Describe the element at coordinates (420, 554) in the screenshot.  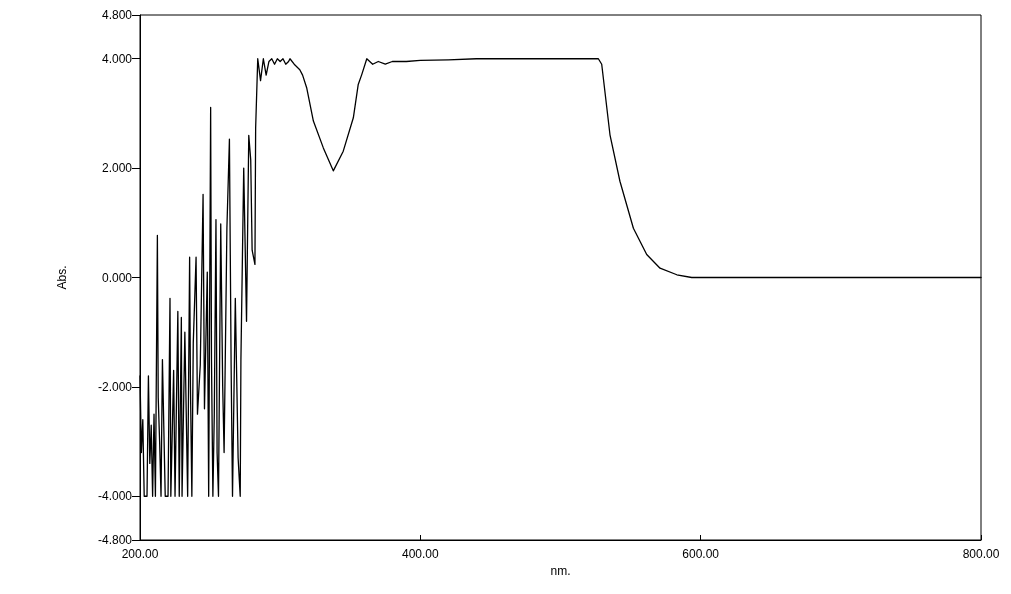
I see `x-tick-label: 400.00` at that location.